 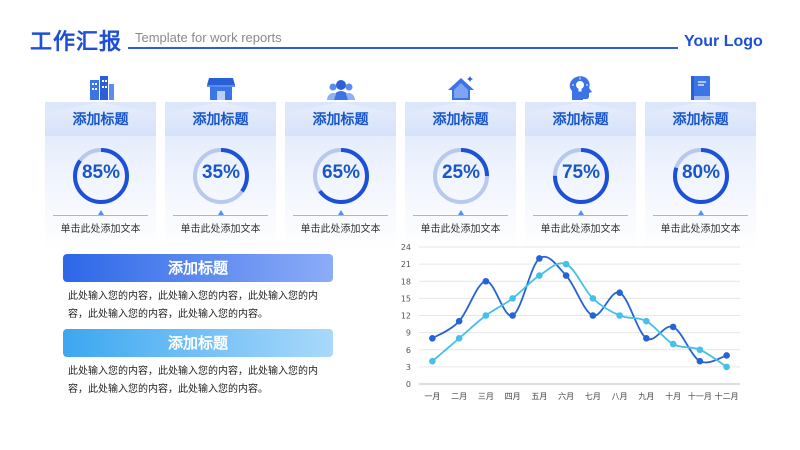 I want to click on y-tick-label: 12, so click(x=406, y=316).